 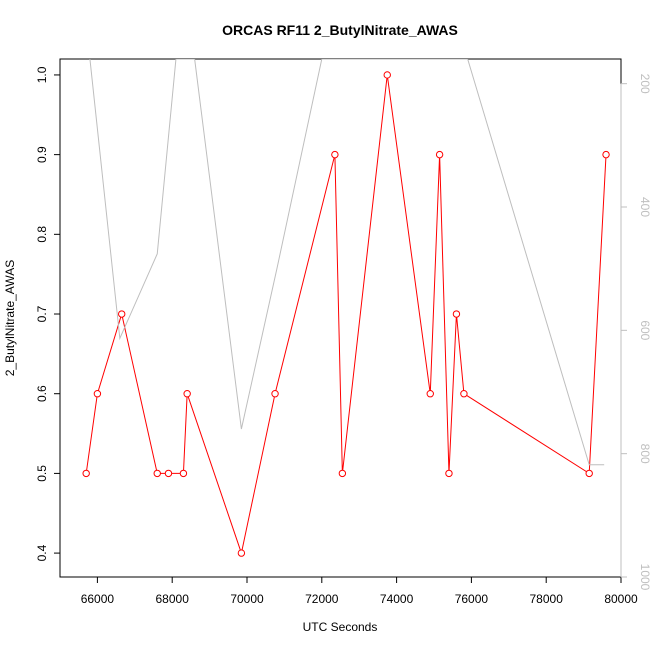 I want to click on x-tick-label: 76000, so click(x=472, y=599).